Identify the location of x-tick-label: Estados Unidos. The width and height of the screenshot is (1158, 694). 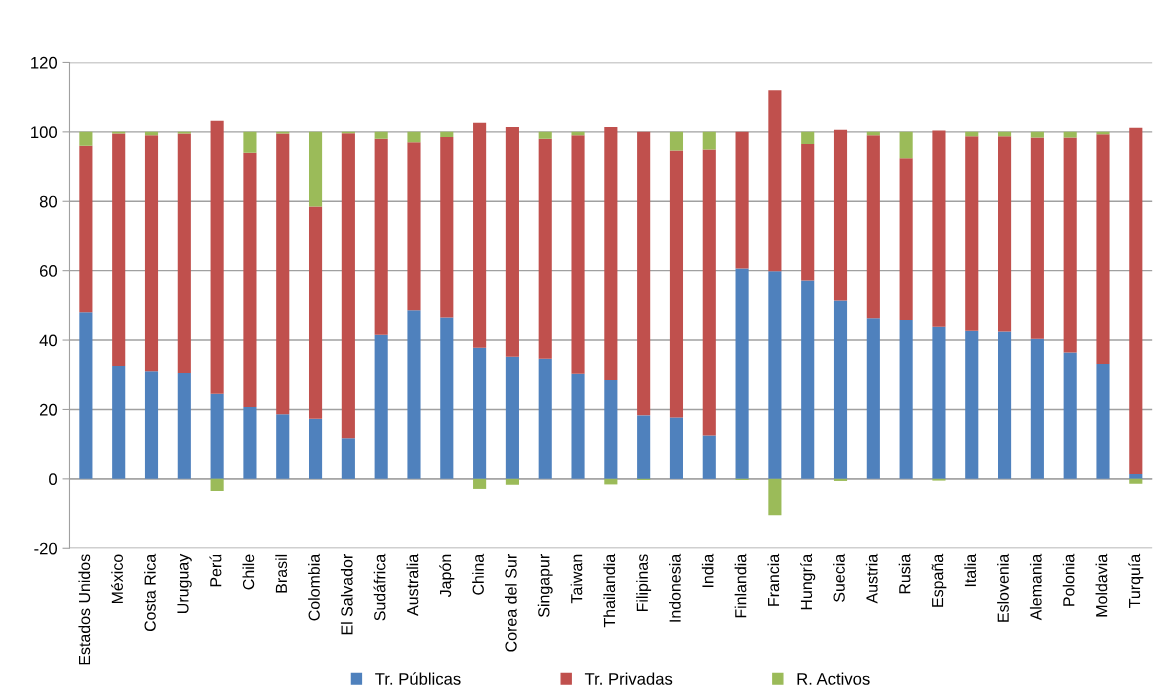
(84, 609).